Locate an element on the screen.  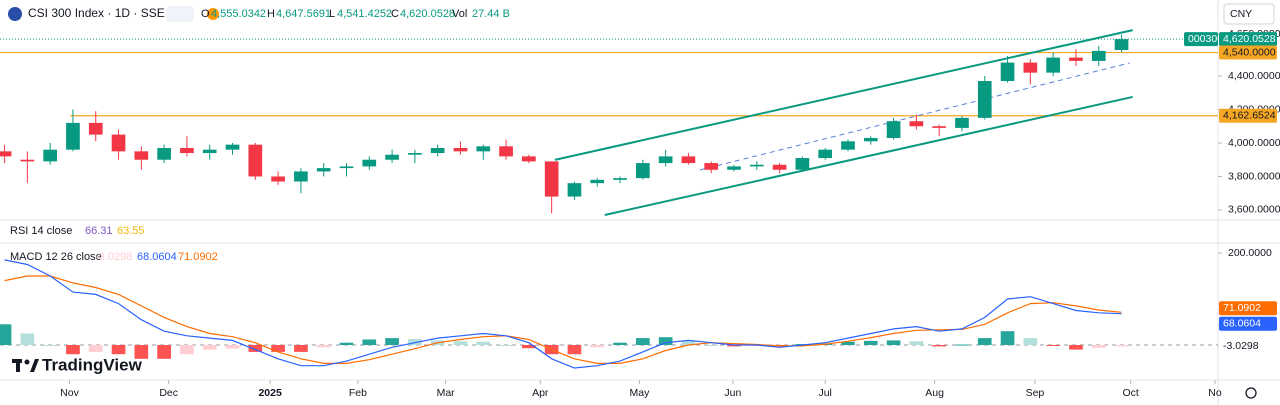
macd-hist-tag: -3.0298 is located at coordinates (1241, 346).